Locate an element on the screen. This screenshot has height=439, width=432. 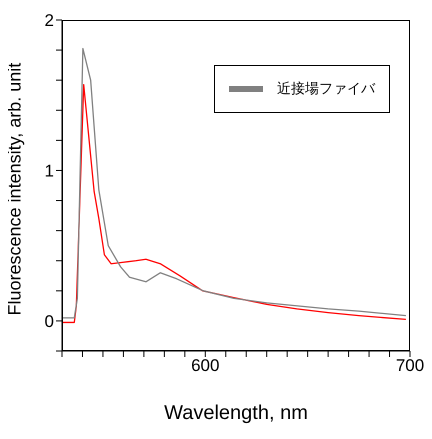
y-tick-label: 0 is located at coordinates (49, 321).